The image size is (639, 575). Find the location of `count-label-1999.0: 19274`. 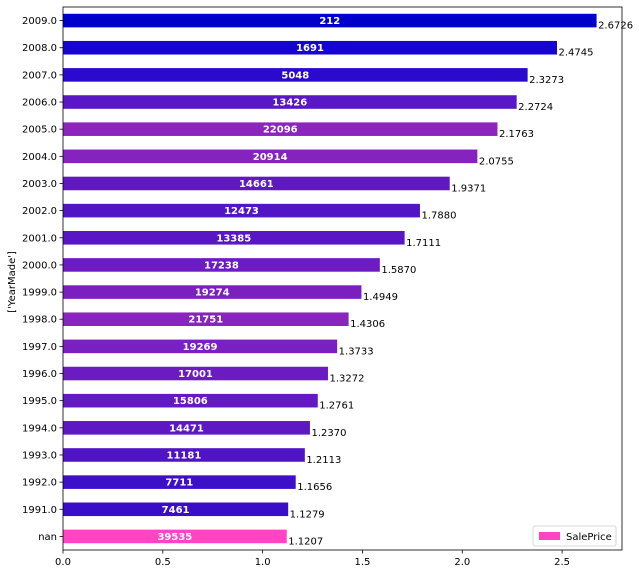

count-label-1999.0: 19274 is located at coordinates (212, 293).